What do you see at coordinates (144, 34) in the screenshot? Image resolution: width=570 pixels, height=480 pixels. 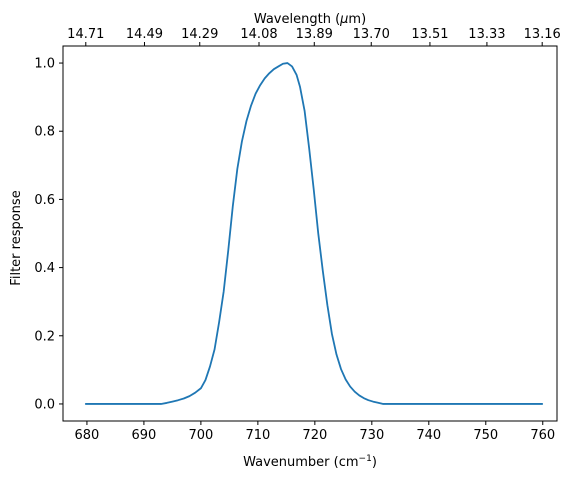 I see `top-tick-label: 14.49` at bounding box center [144, 34].